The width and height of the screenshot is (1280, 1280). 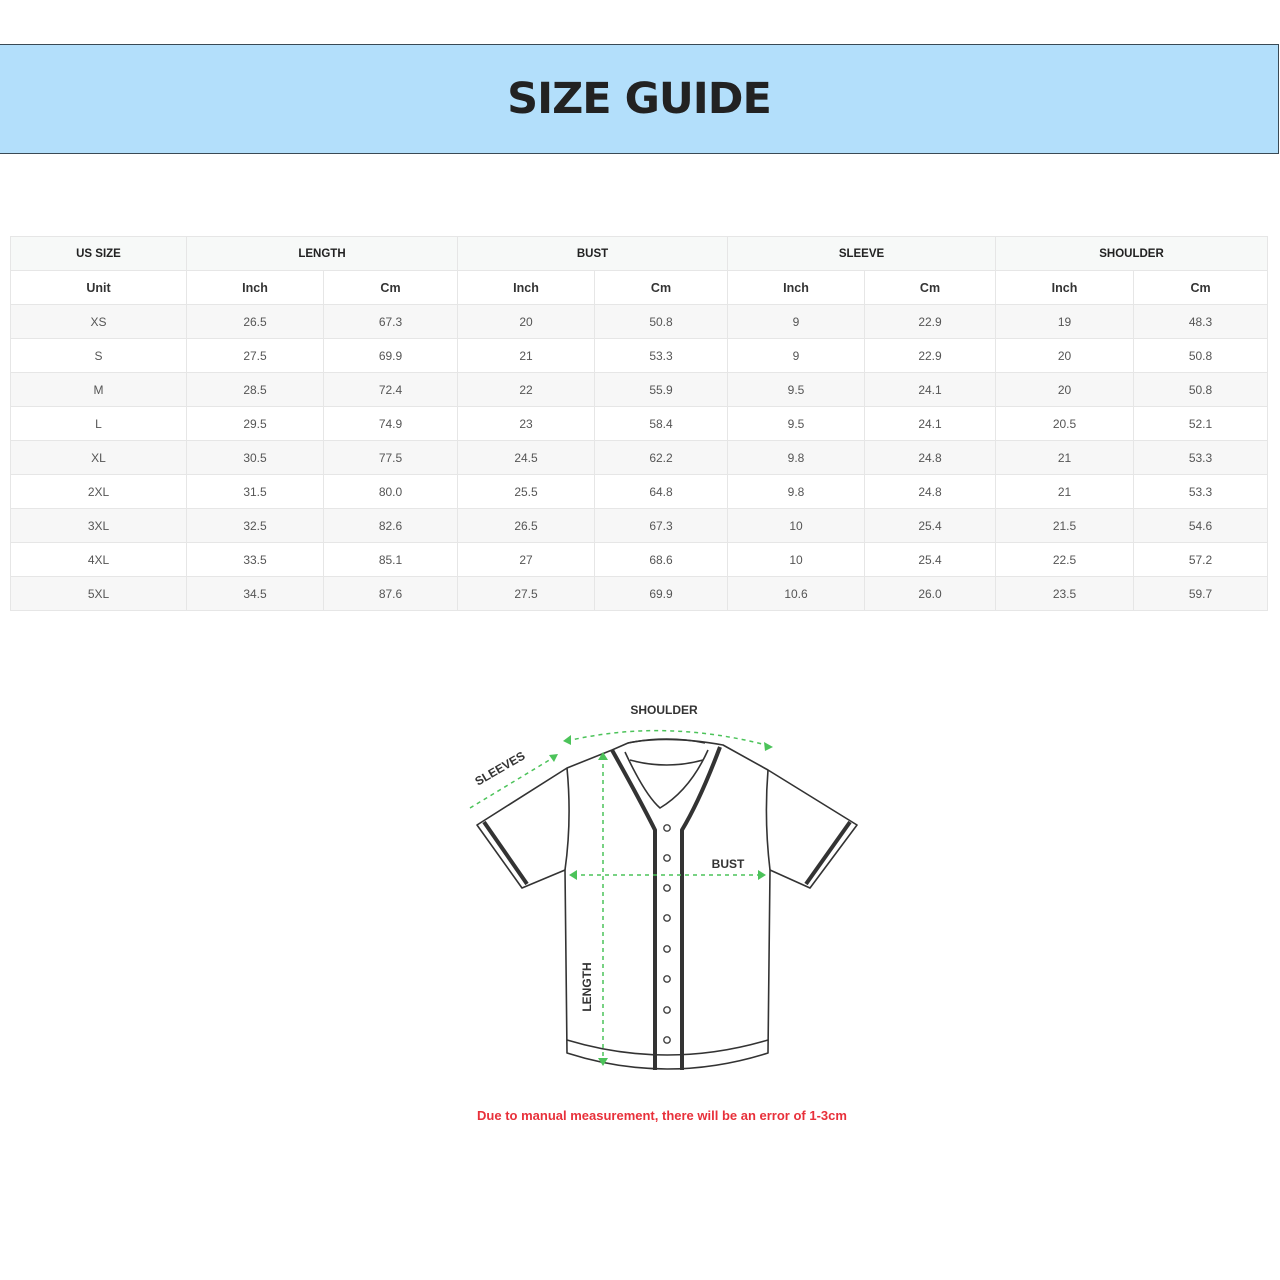 I want to click on sleeve-cuff-left, so click(x=505, y=853).